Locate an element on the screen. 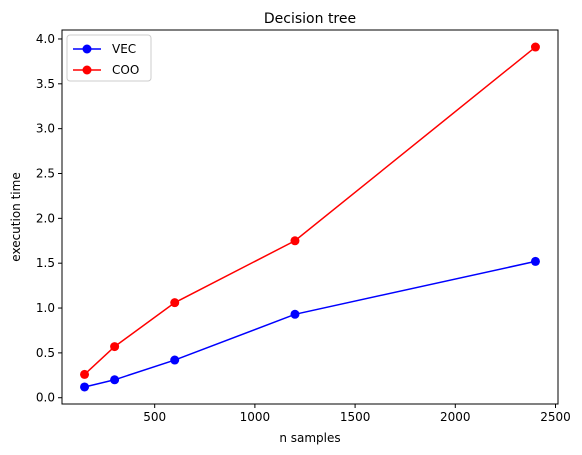 This screenshot has width=582, height=455. y-axis-label: execution time is located at coordinates (16, 216).